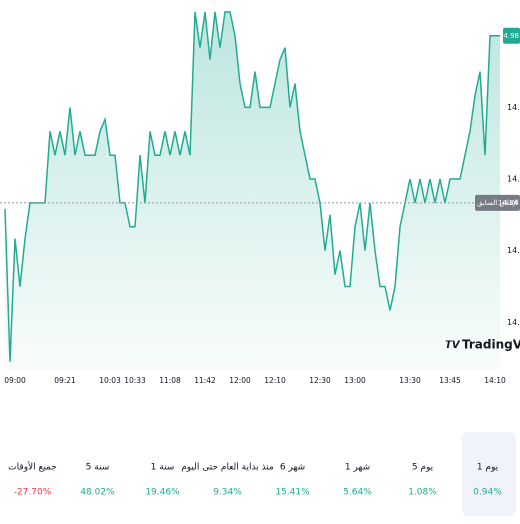 This screenshot has width=520, height=524. Describe the element at coordinates (453, 345) in the screenshot. I see `logo-icon: 𝙏𝙑` at that location.